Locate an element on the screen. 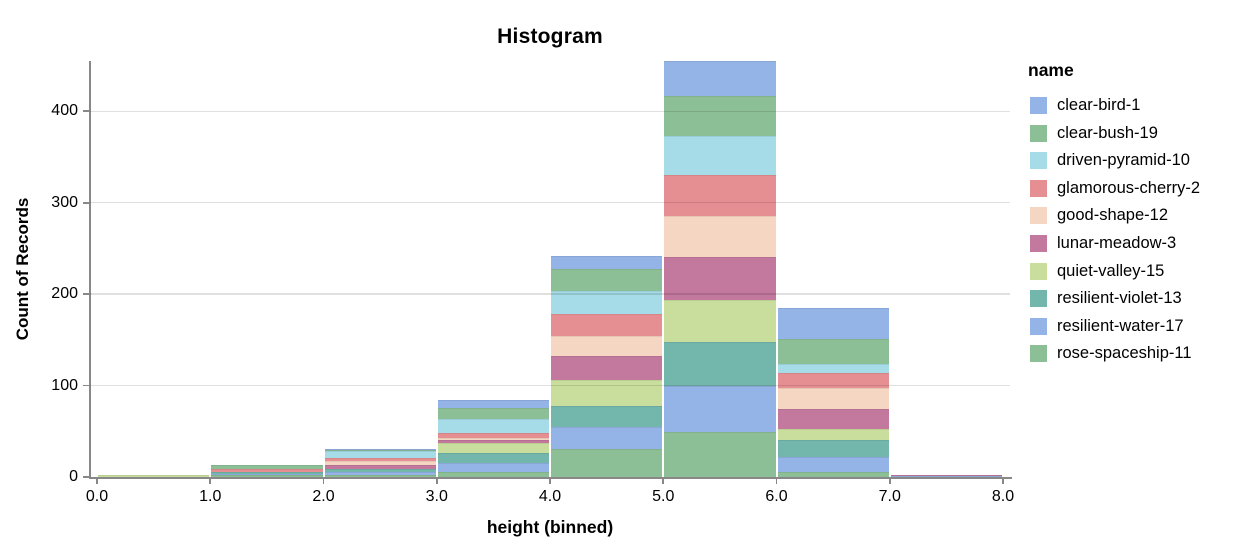 This screenshot has height=558, width=1252. legend-label: clear-bird-1 is located at coordinates (1099, 105).